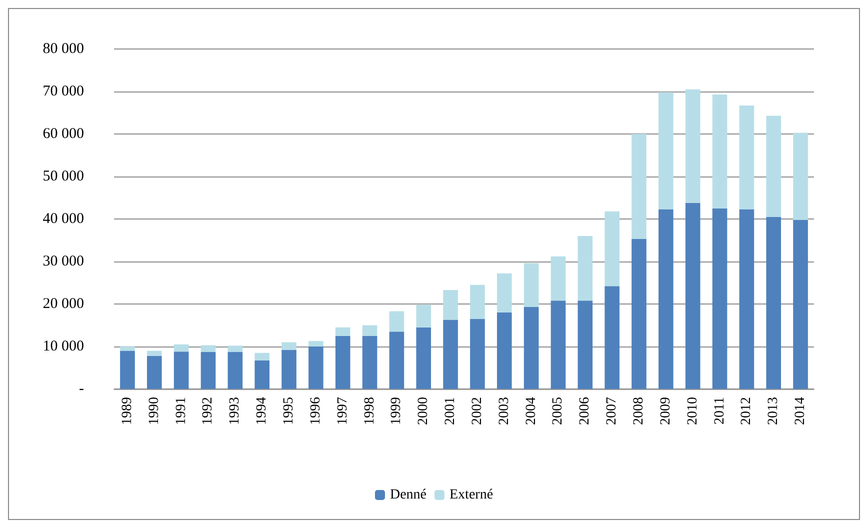  What do you see at coordinates (63, 262) in the screenshot?
I see `y-tick-label: 30 000` at bounding box center [63, 262].